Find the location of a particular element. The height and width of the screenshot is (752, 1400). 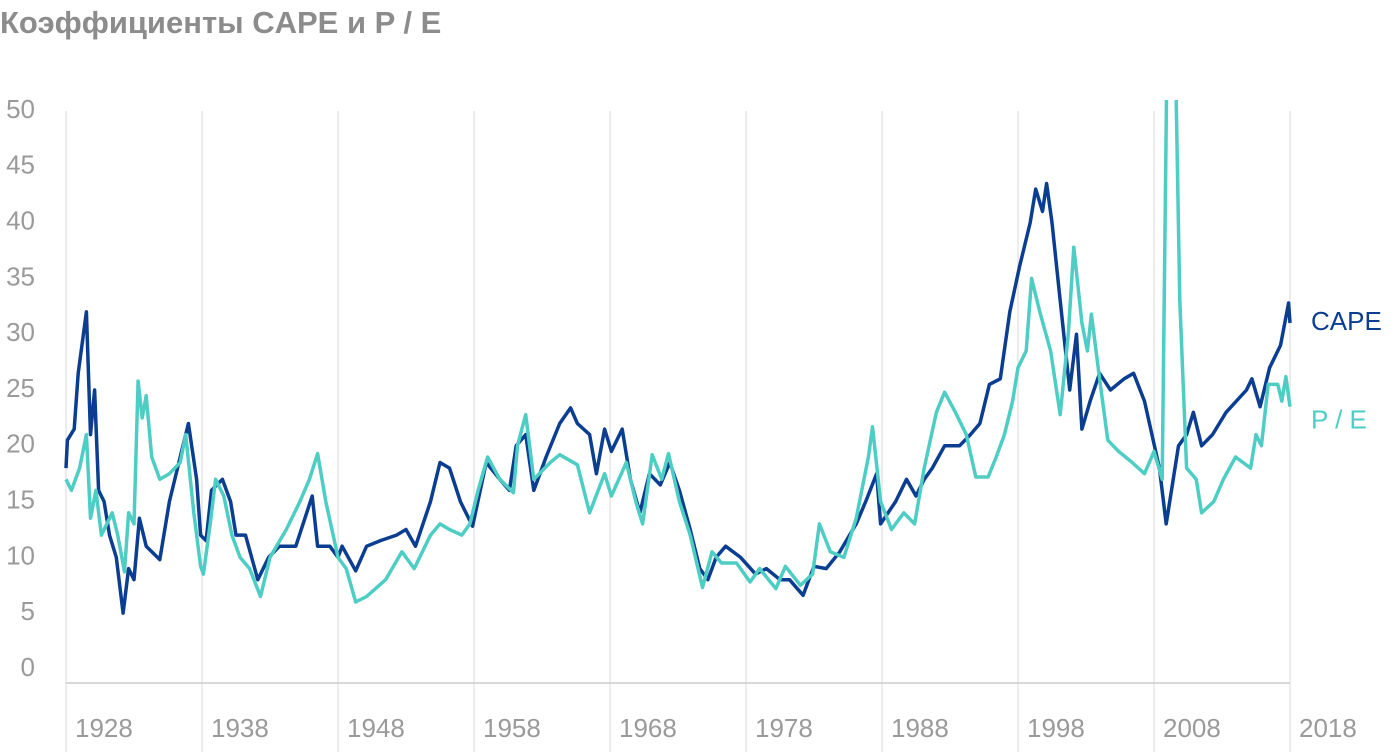

legend-label: P / E is located at coordinates (1339, 420).